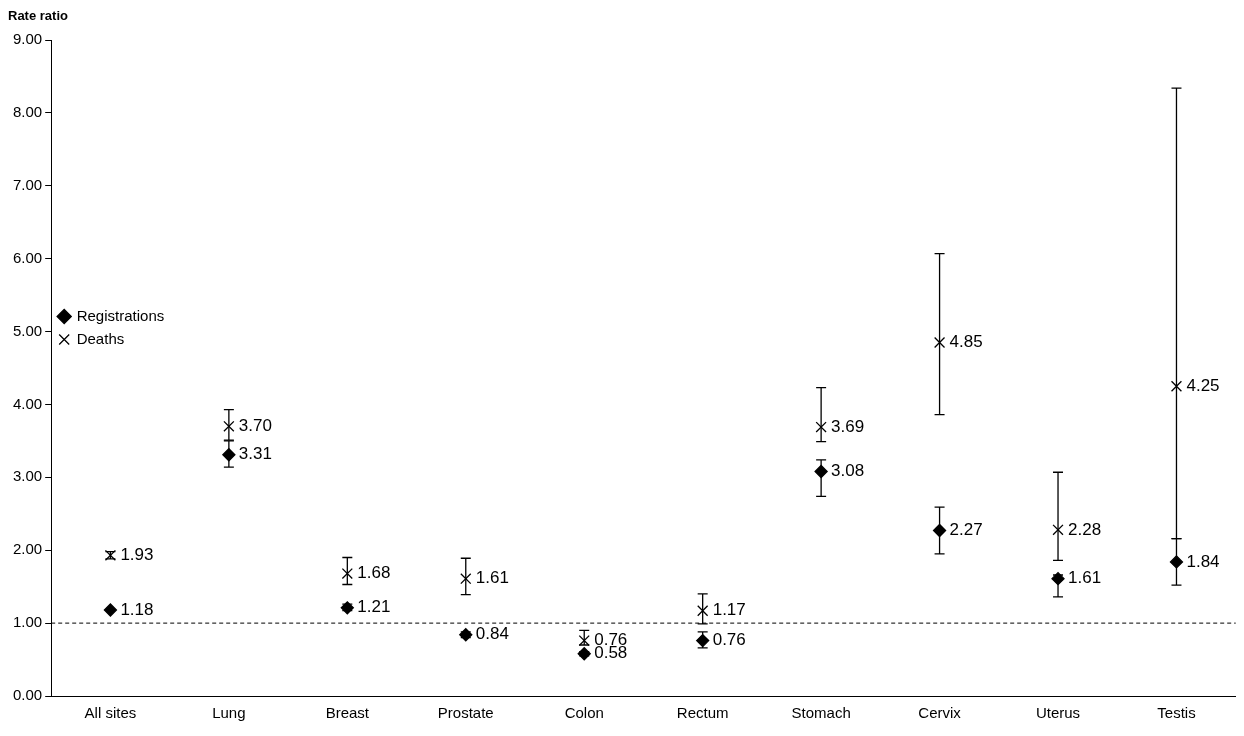 The height and width of the screenshot is (736, 1244). I want to click on x-tick-label: Colon, so click(584, 713).